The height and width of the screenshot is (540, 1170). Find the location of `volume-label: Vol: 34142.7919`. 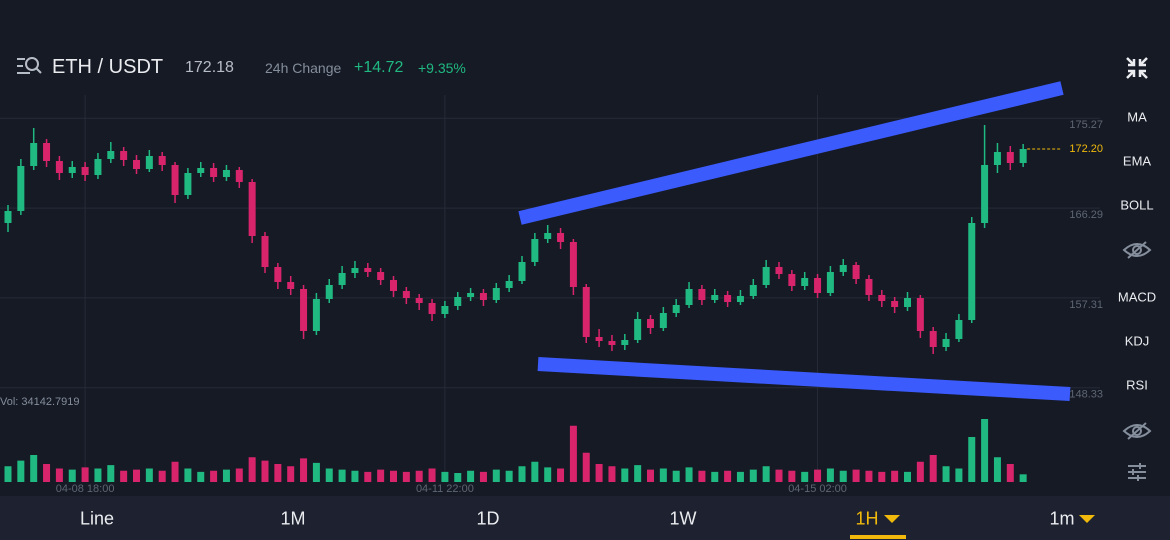

volume-label: Vol: 34142.7919 is located at coordinates (40, 402).